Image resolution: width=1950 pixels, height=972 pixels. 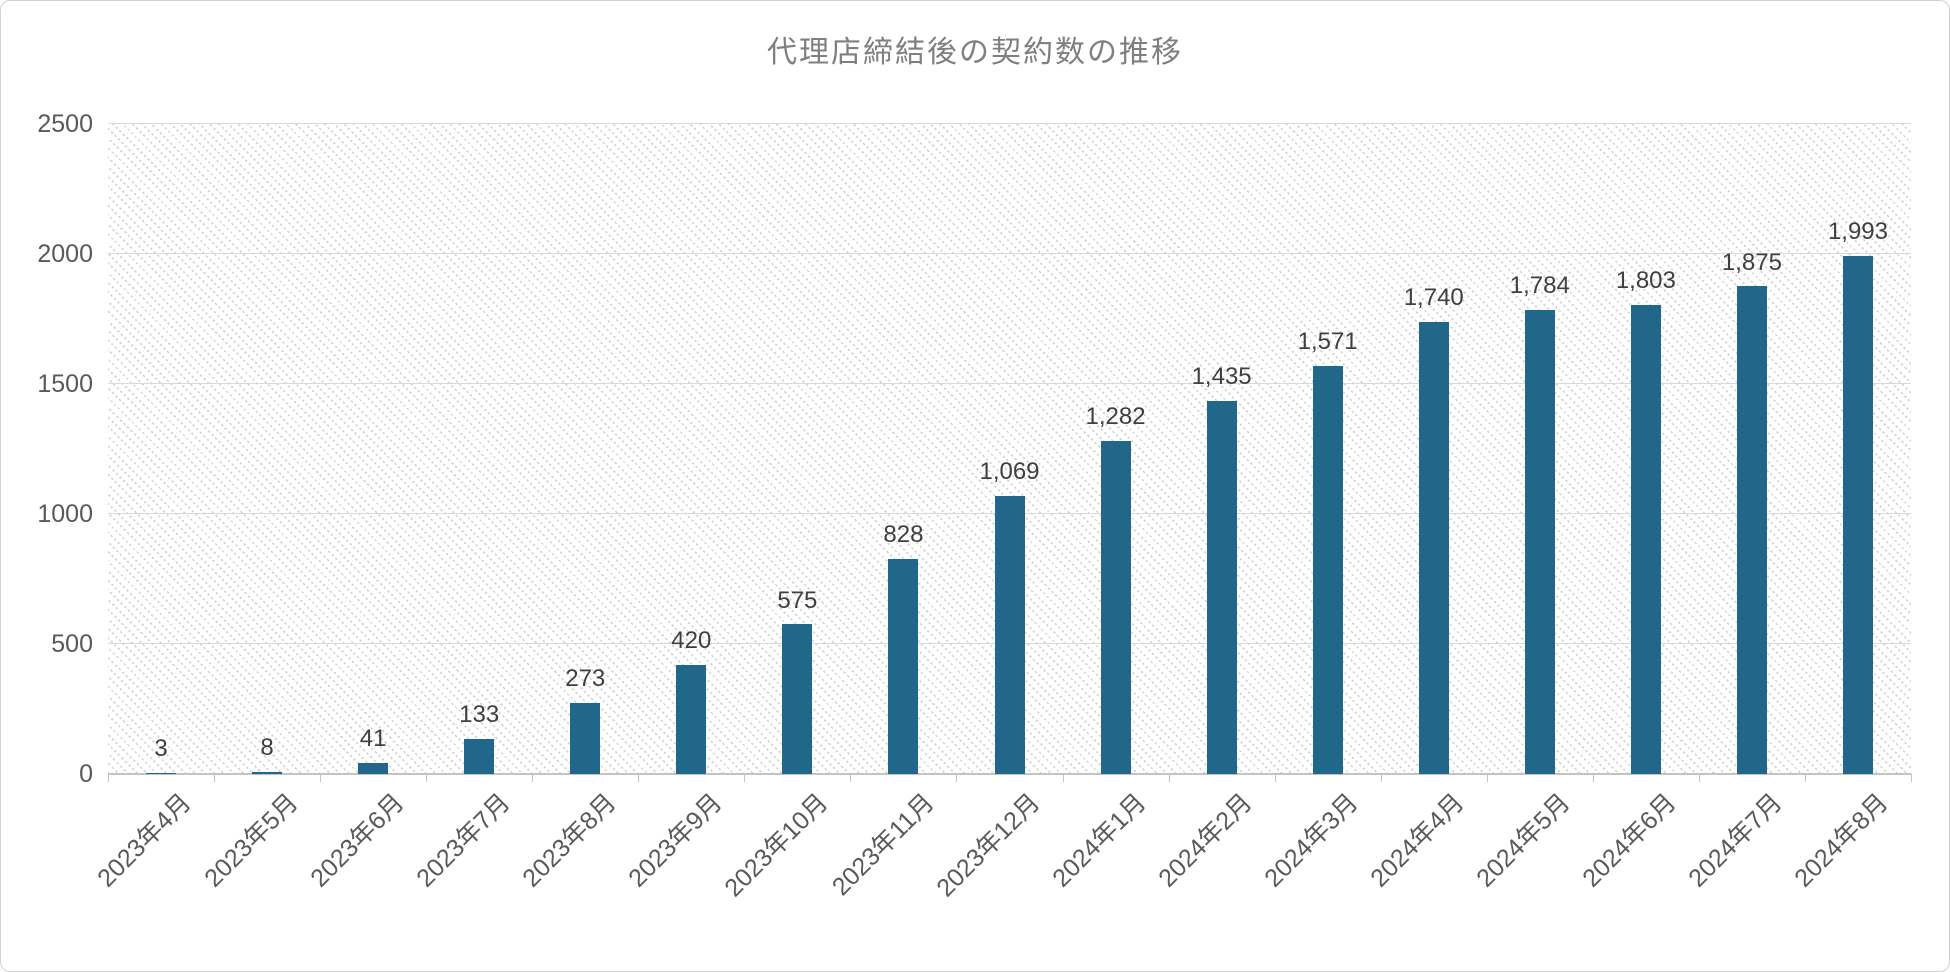 I want to click on x-category-label: 2024年3月, so click(x=1311, y=840).